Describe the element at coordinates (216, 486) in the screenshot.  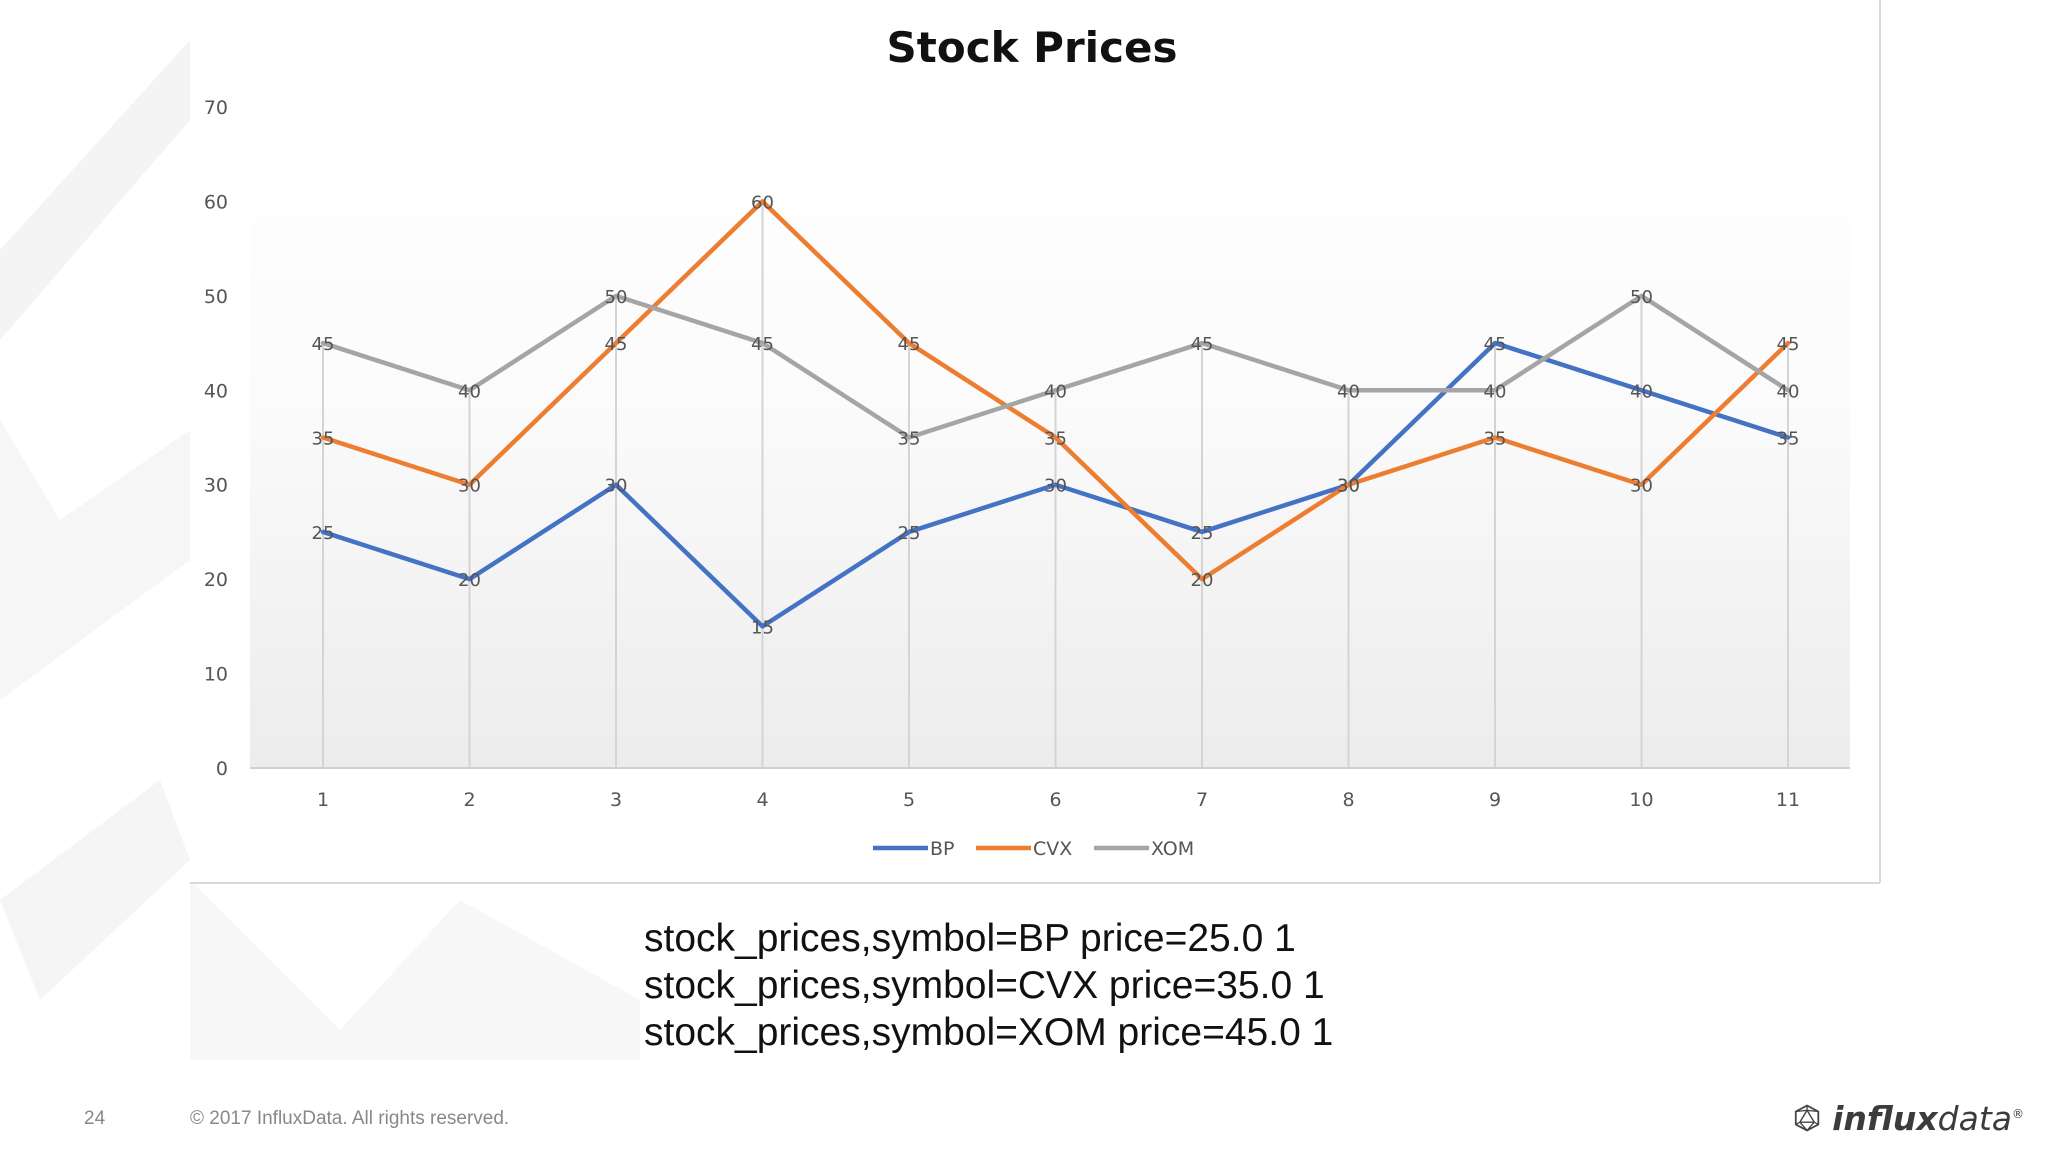
I see `y-tick-label: 30` at that location.